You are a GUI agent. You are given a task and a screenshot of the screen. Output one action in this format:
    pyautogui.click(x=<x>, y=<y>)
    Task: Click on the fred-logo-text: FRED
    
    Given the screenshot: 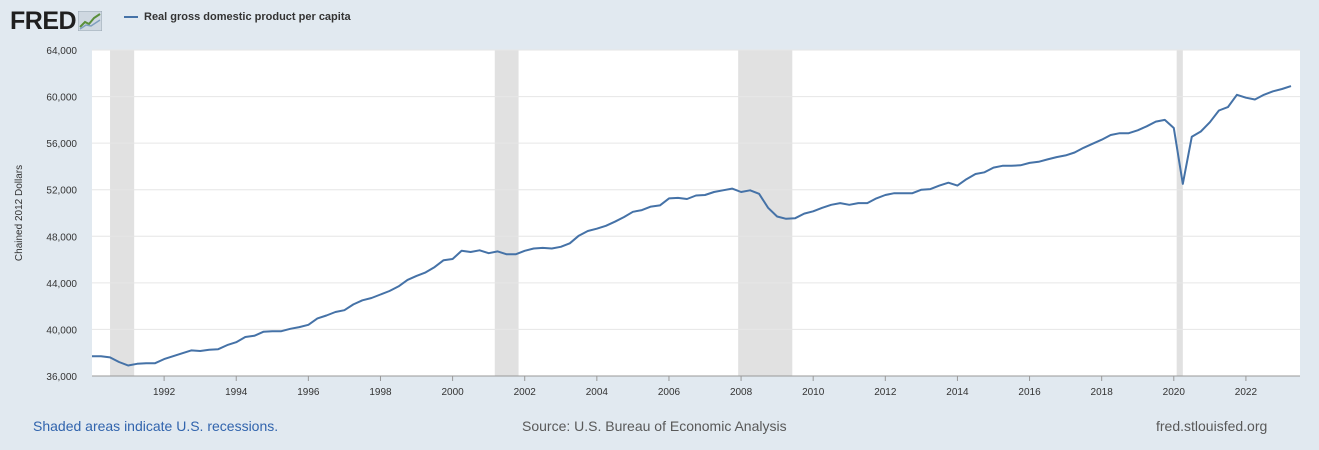 What is the action you would take?
    pyautogui.click(x=43, y=21)
    